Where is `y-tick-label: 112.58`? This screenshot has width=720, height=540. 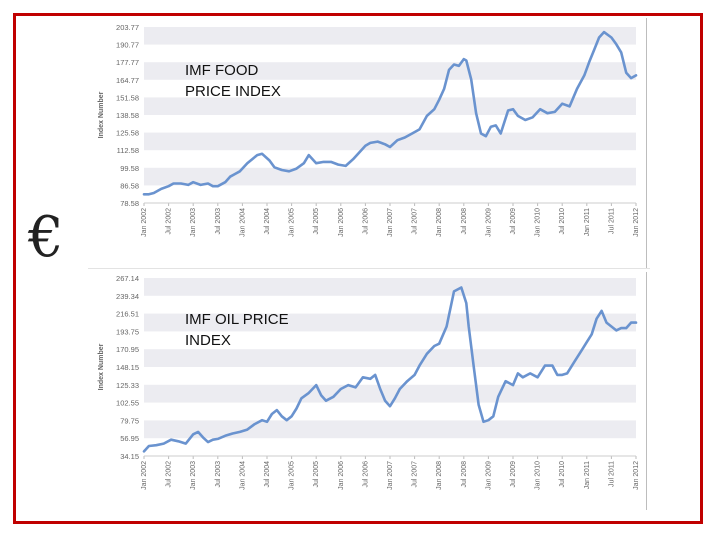
y-tick-label: 112.58 is located at coordinates (128, 150).